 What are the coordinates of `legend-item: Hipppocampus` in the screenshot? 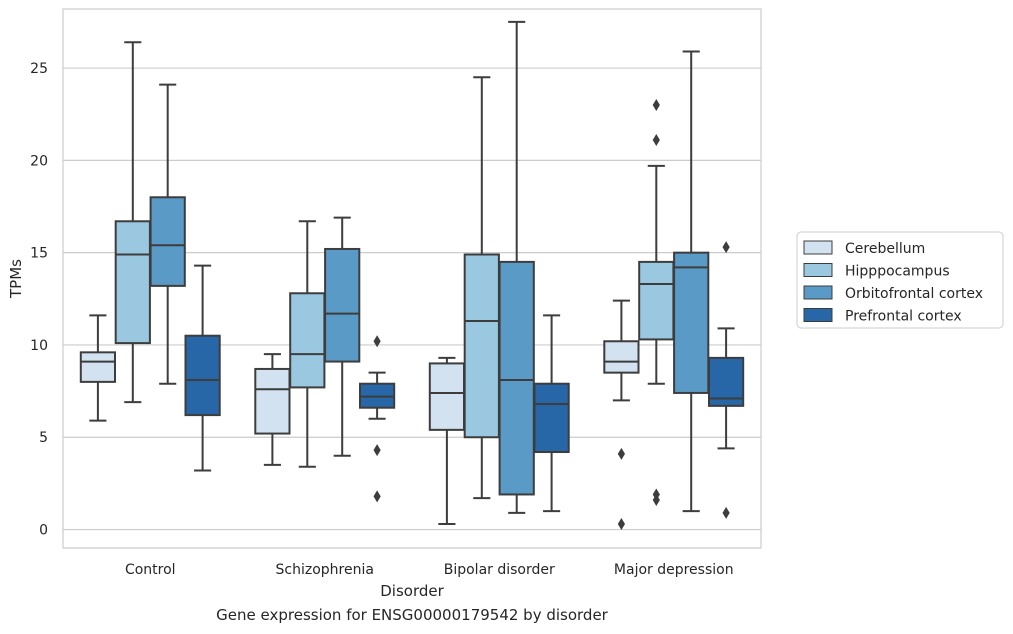 It's located at (876, 271).